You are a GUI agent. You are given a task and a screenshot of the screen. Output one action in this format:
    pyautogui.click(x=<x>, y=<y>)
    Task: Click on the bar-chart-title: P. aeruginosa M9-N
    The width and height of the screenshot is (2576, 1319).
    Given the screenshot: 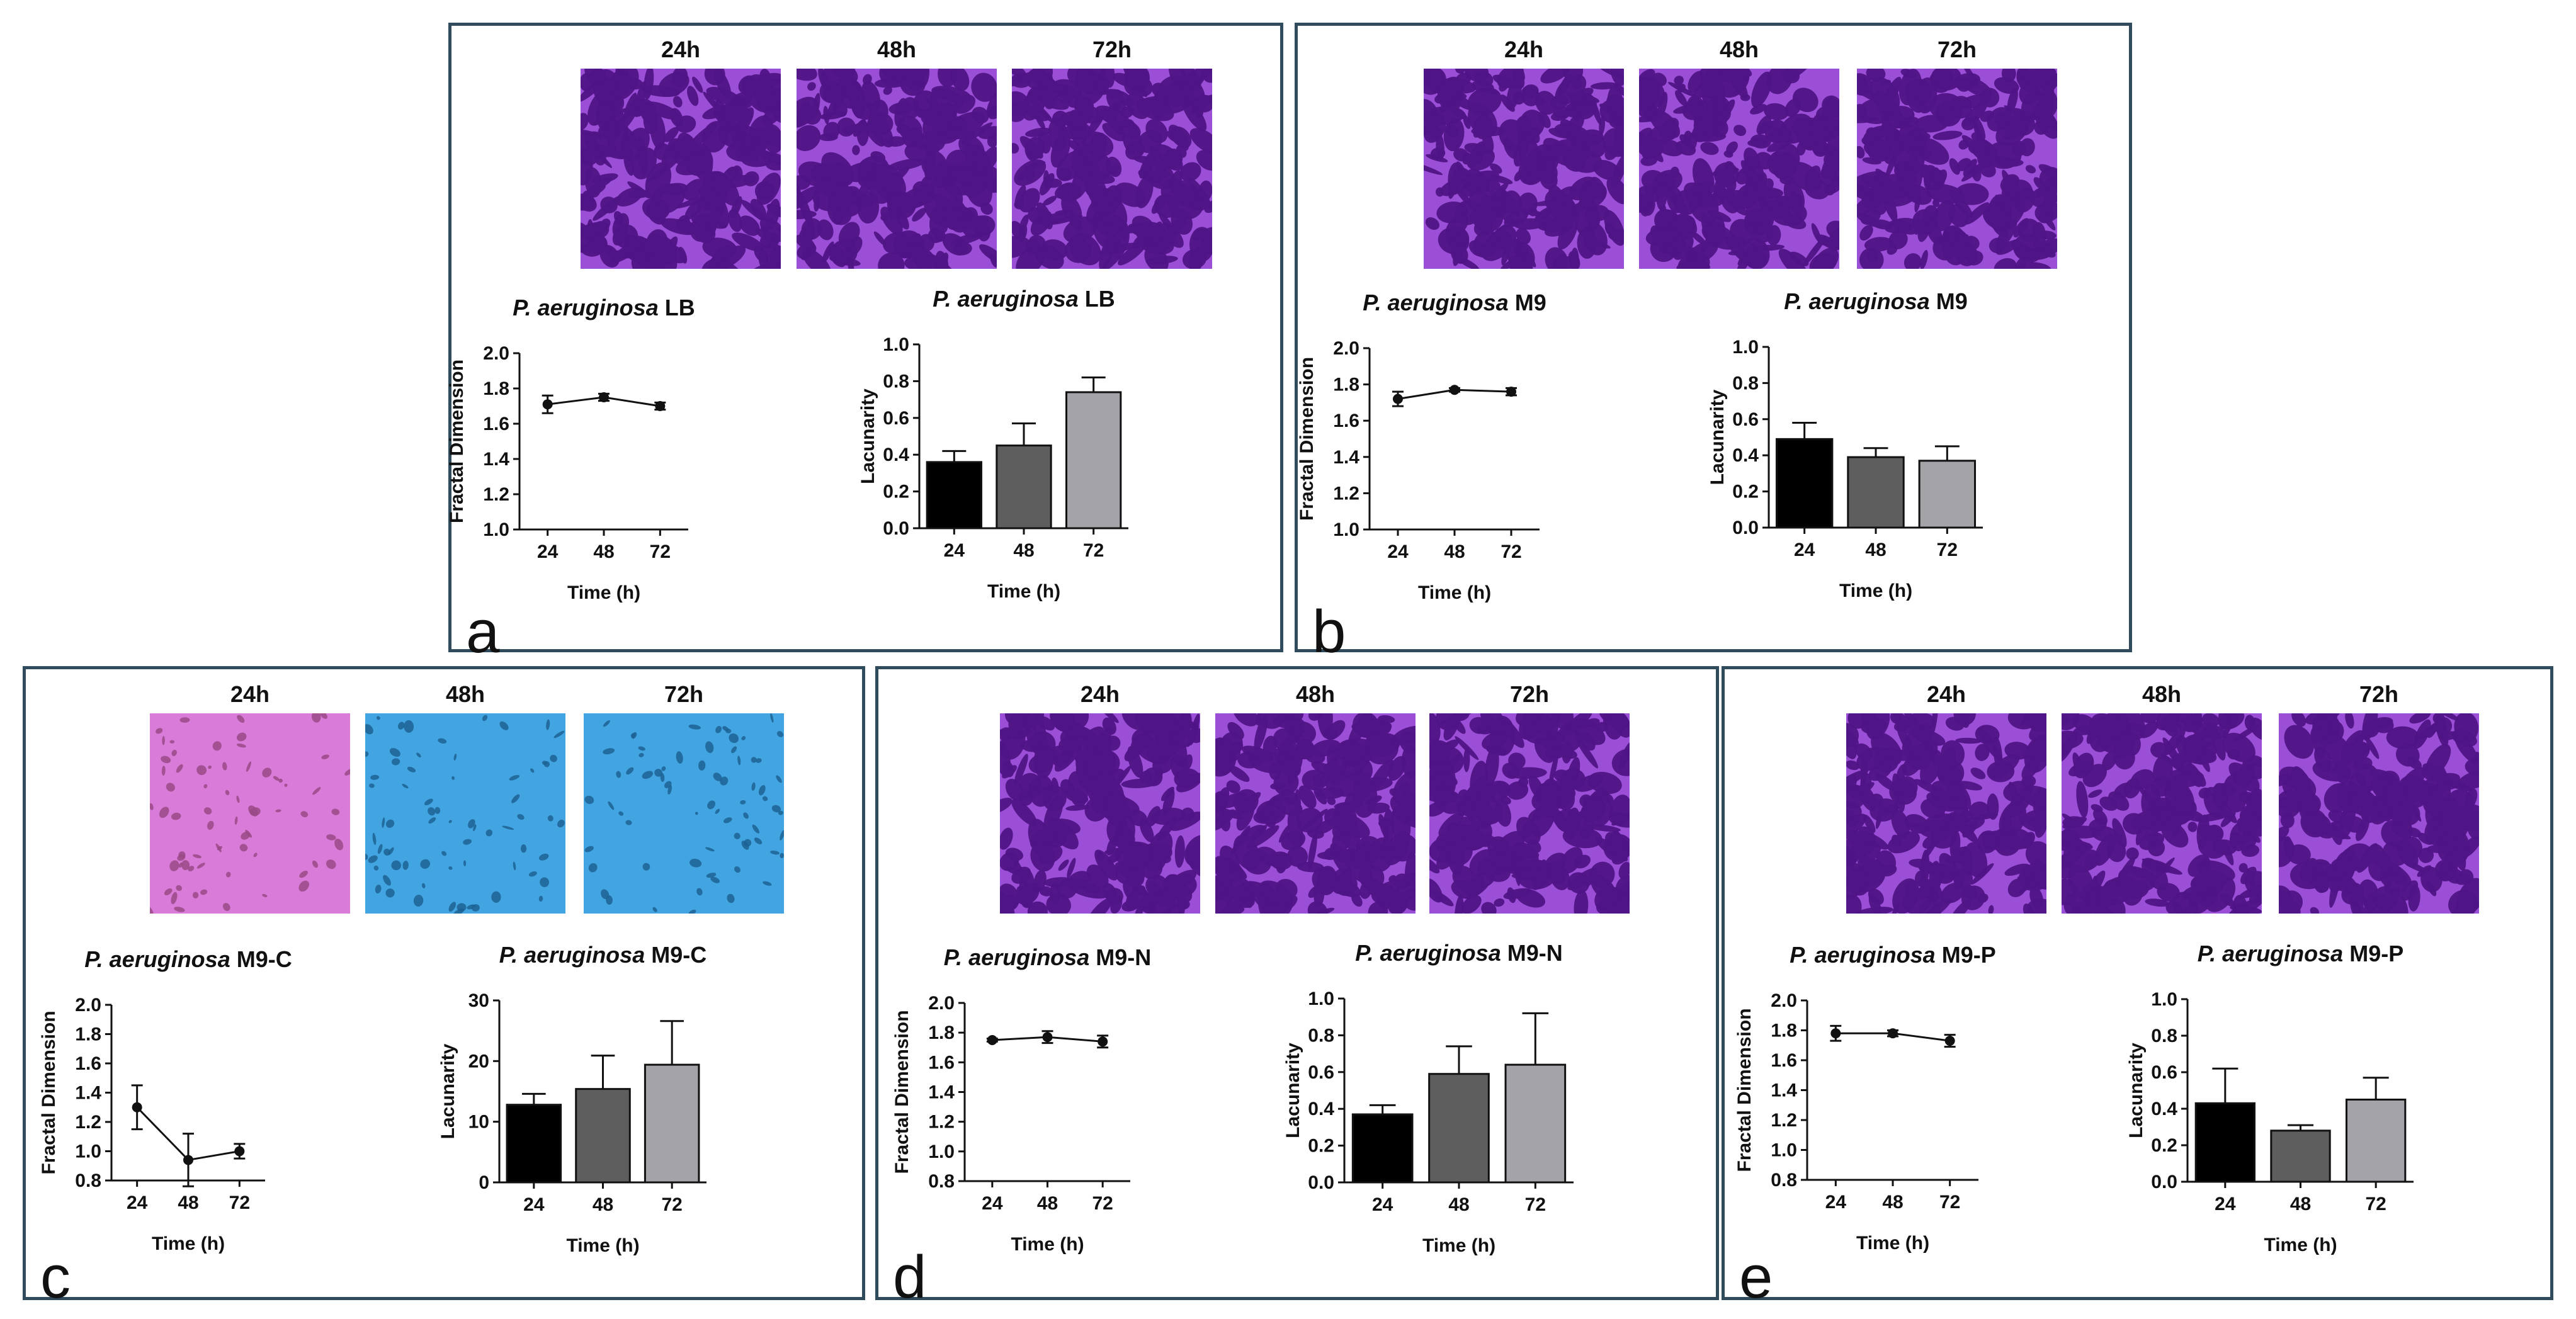 What is the action you would take?
    pyautogui.click(x=1458, y=953)
    